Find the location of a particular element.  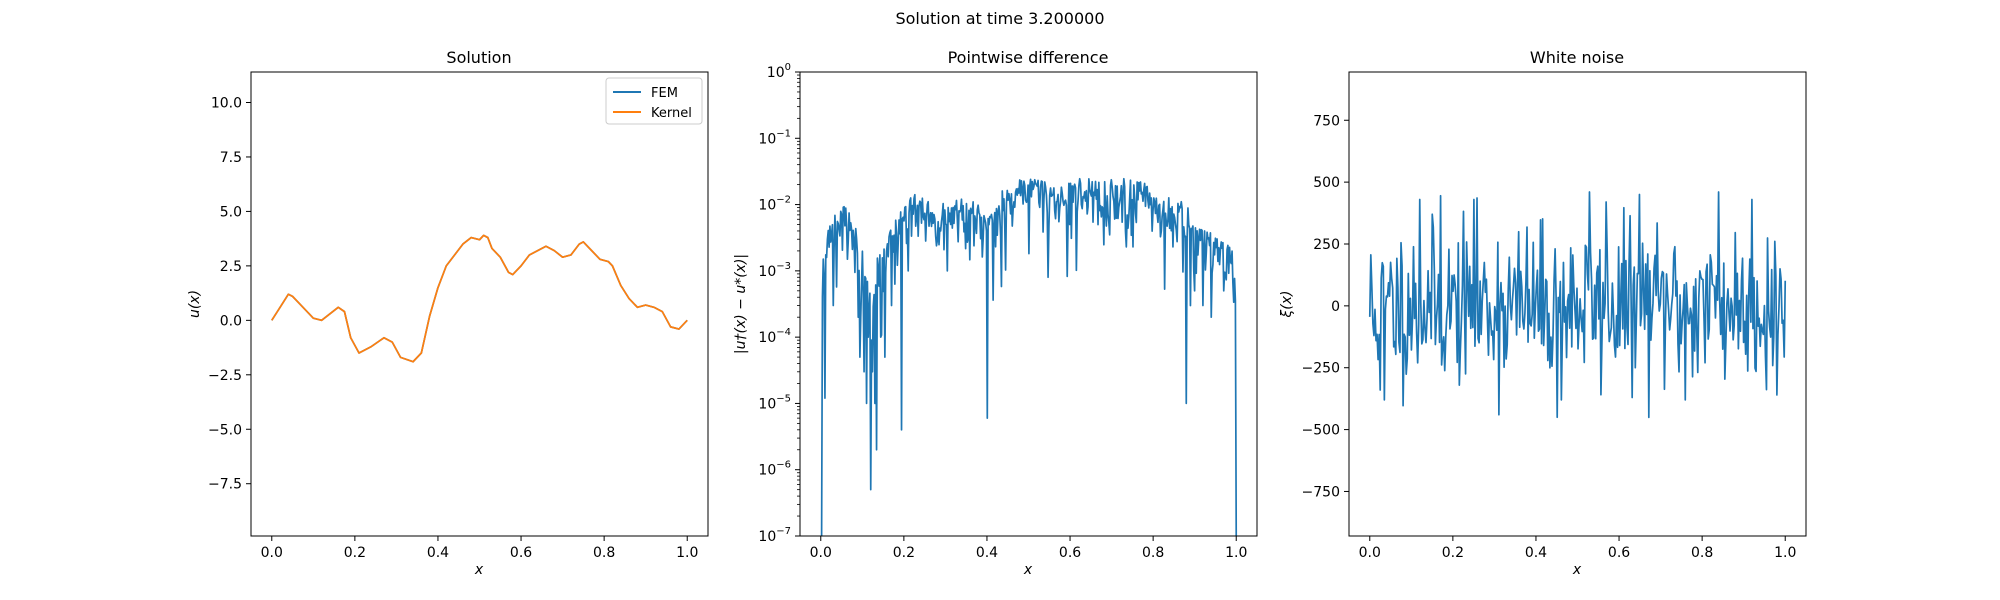

legend-label-fem: FEM is located at coordinates (664, 93).